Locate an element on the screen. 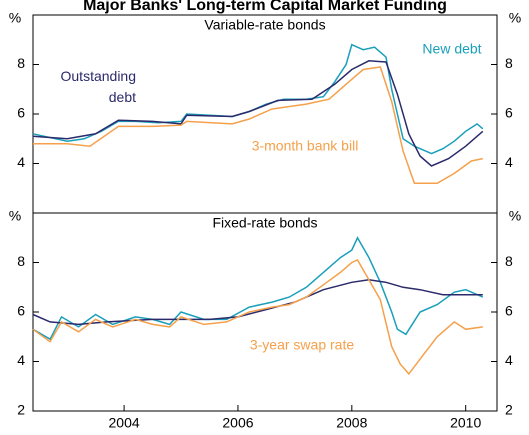 The height and width of the screenshot is (435, 529). series-label: 3-year swap rate is located at coordinates (302, 345).